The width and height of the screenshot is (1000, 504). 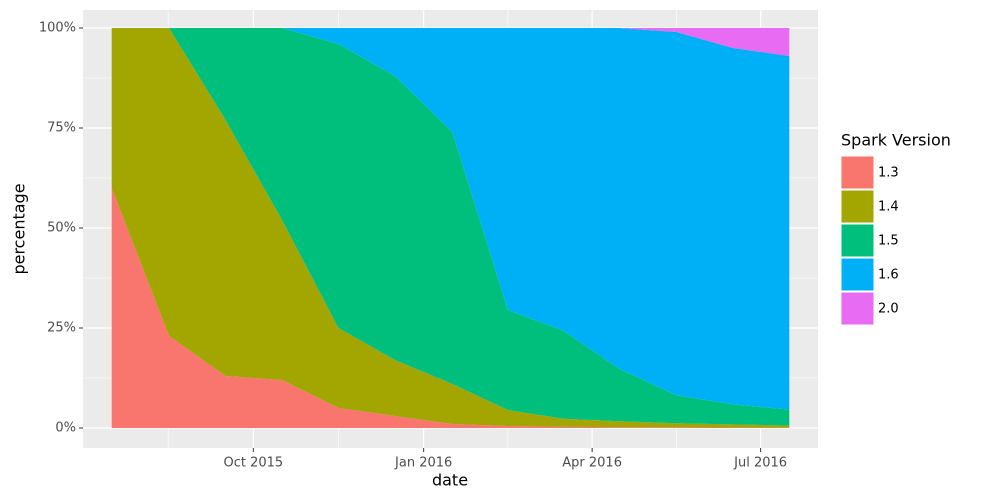 What do you see at coordinates (65, 428) in the screenshot?
I see `y-tick-label: 0%` at bounding box center [65, 428].